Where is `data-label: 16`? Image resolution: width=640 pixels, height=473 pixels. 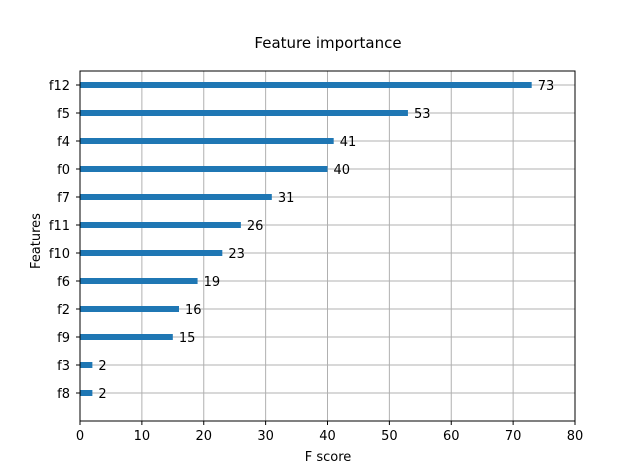
data-label: 16 is located at coordinates (193, 310).